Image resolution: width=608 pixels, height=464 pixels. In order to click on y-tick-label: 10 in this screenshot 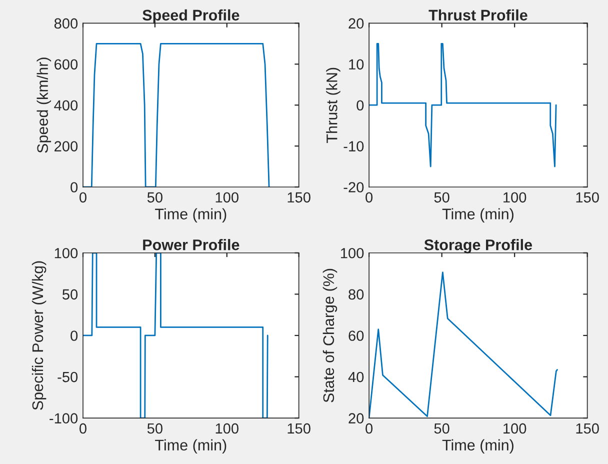, I will do `click(356, 64)`.